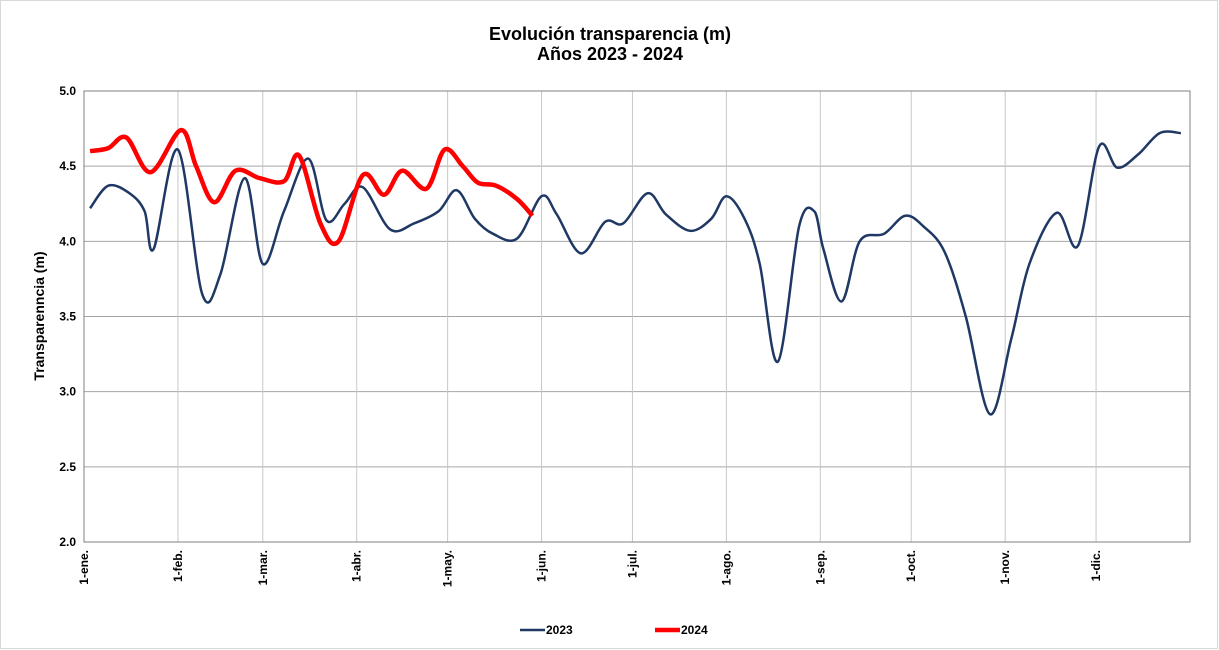 Image resolution: width=1219 pixels, height=650 pixels. Describe the element at coordinates (178, 566) in the screenshot. I see `x-tick-label: 1-feb.` at that location.